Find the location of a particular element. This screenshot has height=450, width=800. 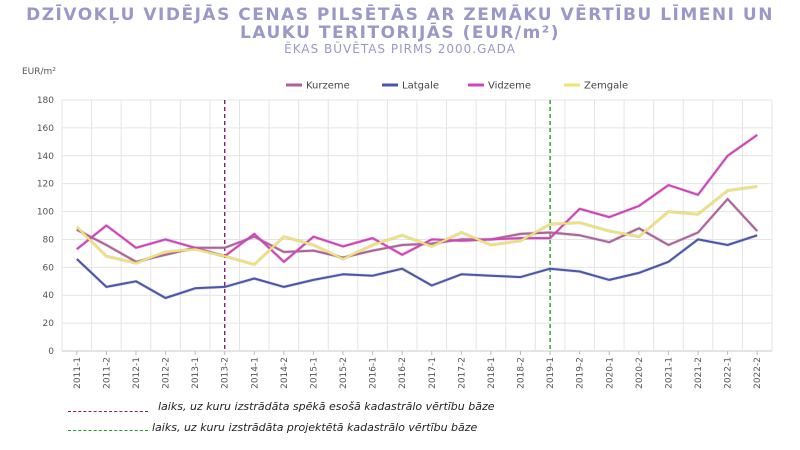

x-tick-label: 2018-2 is located at coordinates (522, 373).